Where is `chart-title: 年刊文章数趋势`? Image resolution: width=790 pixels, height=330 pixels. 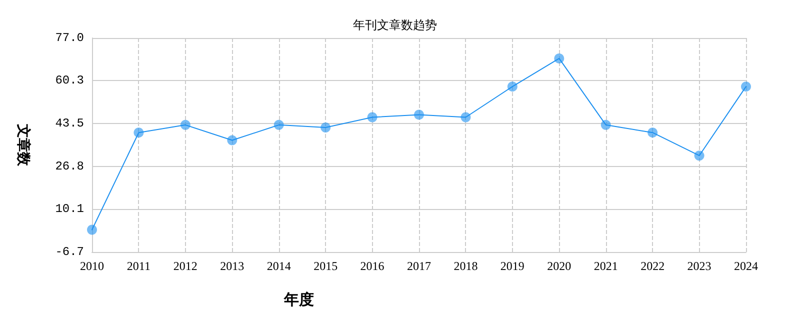
chart-title: 年刊文章数趋势 is located at coordinates (395, 25).